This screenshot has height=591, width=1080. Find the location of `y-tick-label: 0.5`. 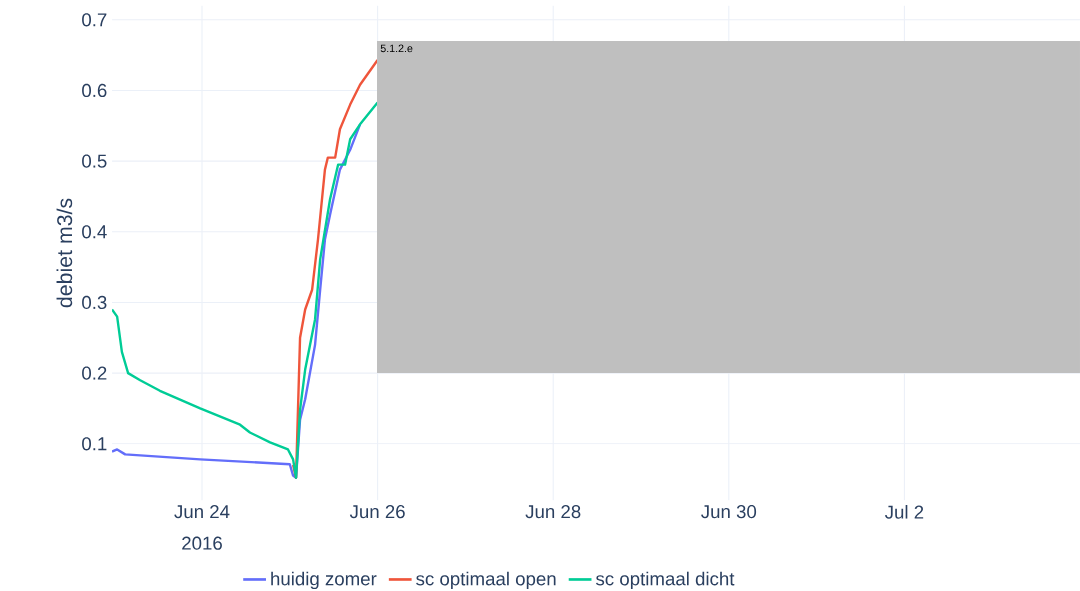

y-tick-label: 0.5 is located at coordinates (94, 161).